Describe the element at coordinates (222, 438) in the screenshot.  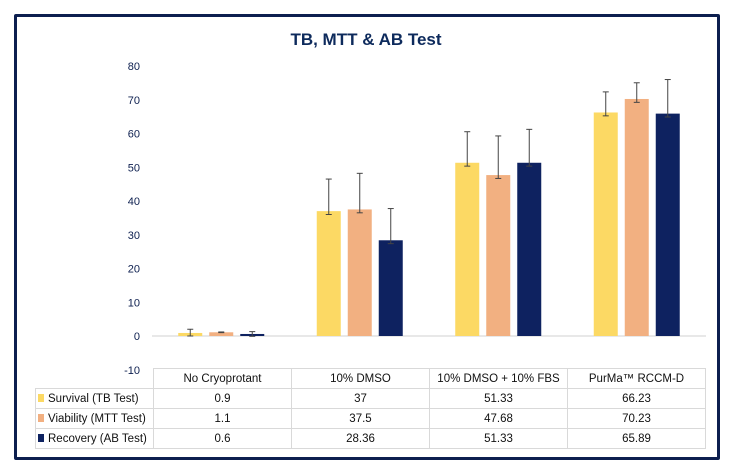
I see `table-cell: 0.6` at that location.